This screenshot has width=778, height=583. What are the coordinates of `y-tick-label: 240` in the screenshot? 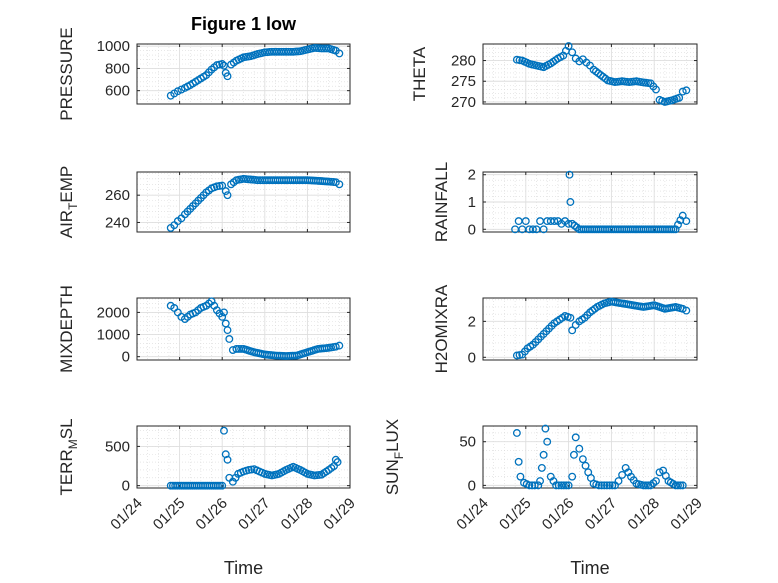 It's located at (117, 222).